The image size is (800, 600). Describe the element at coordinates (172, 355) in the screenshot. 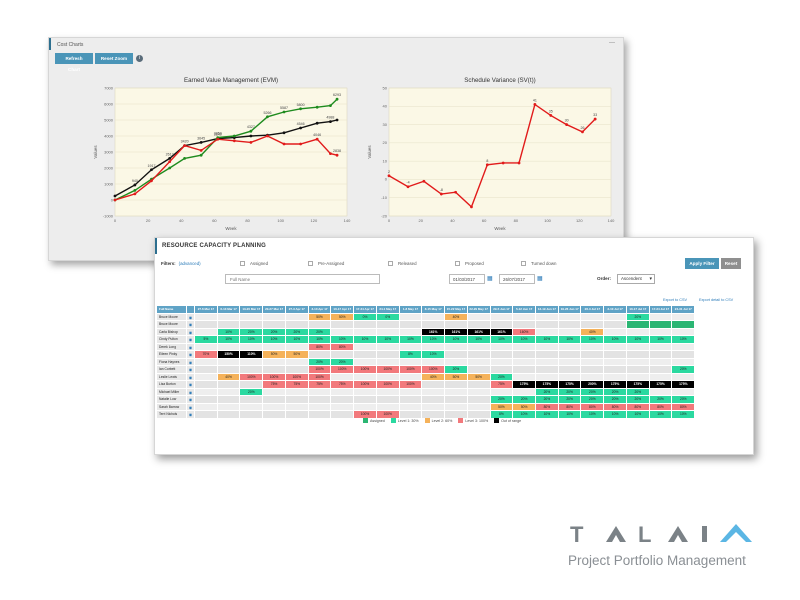

I see `resource-name: Eileen Pinky` at that location.